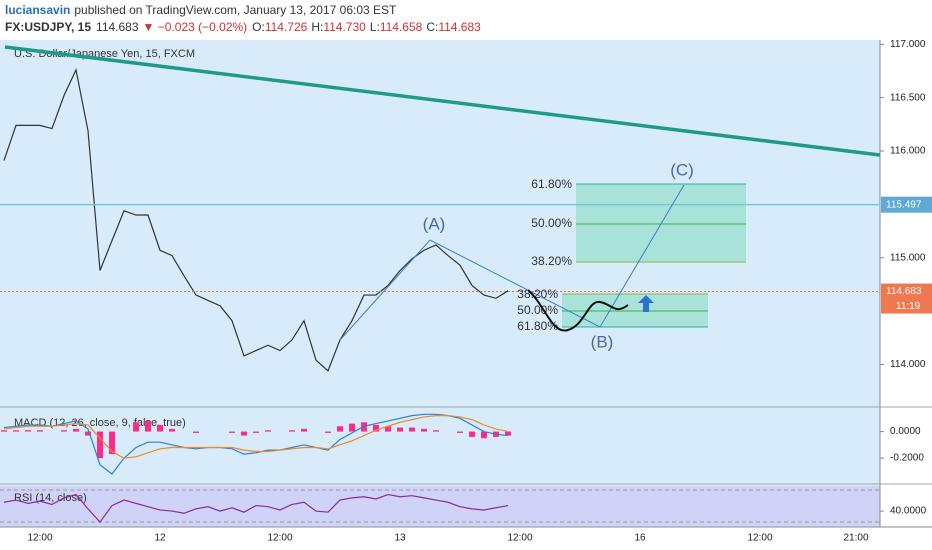 The height and width of the screenshot is (550, 932). I want to click on y-tick-label: 40.0000, so click(908, 511).